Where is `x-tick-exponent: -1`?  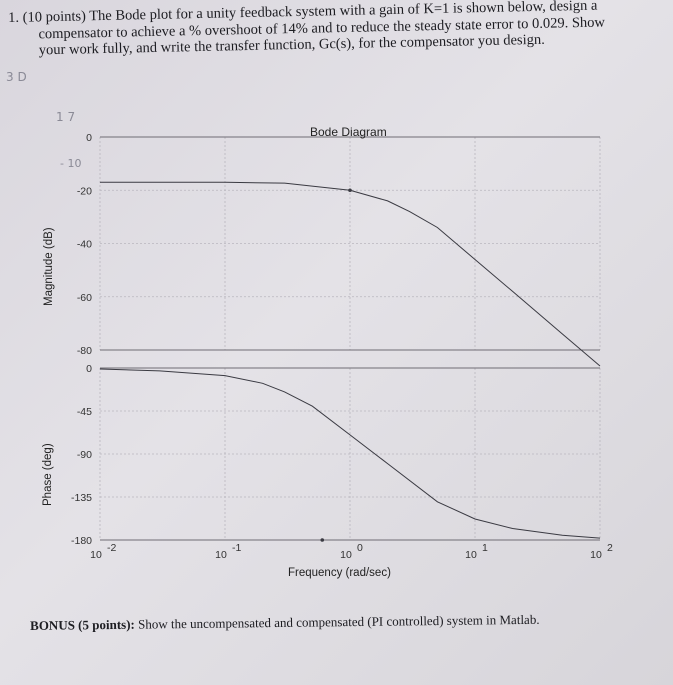 x-tick-exponent: -1 is located at coordinates (236, 548).